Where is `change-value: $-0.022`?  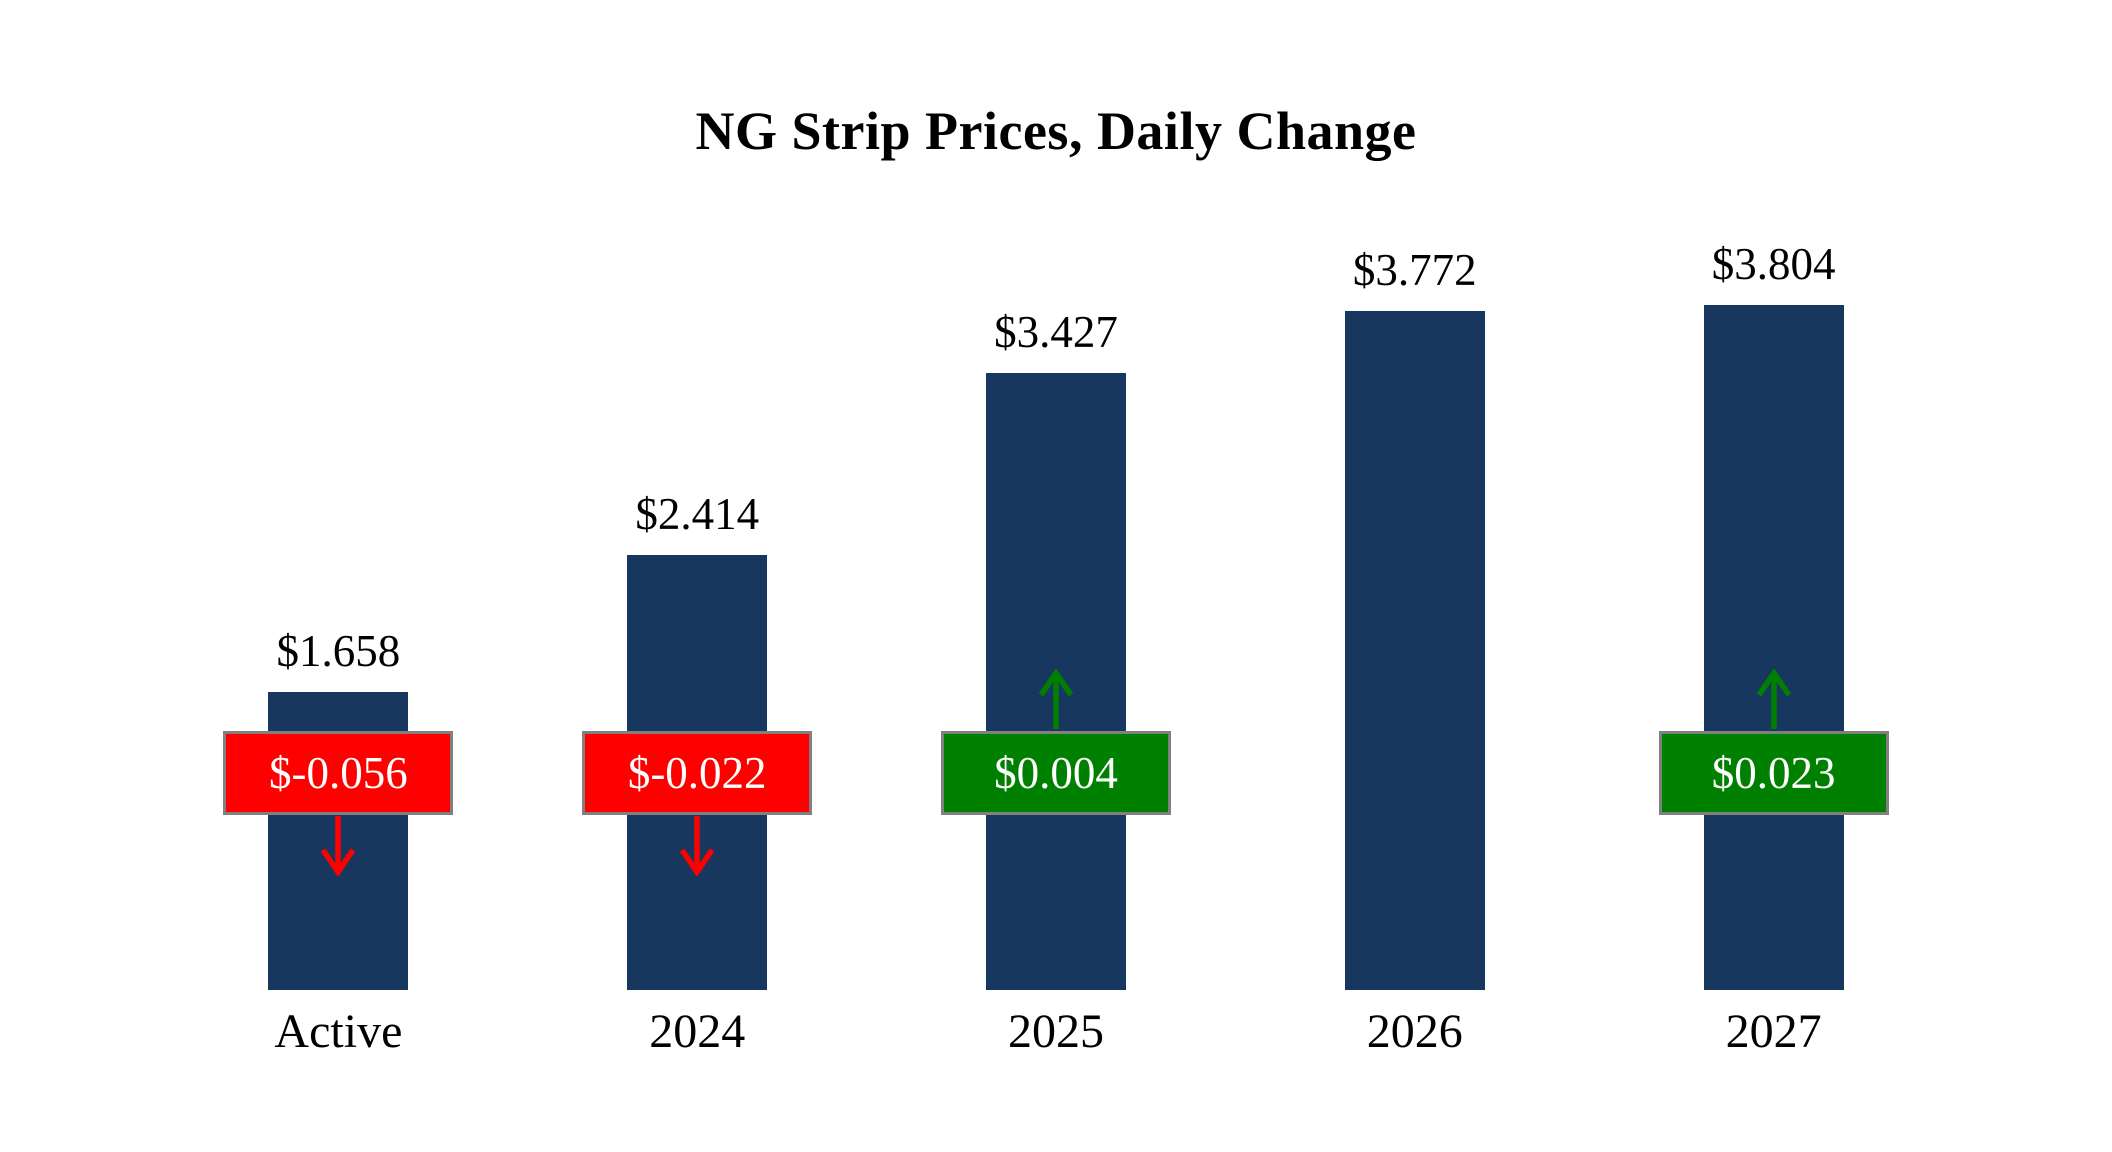 change-value: $-0.022 is located at coordinates (697, 773).